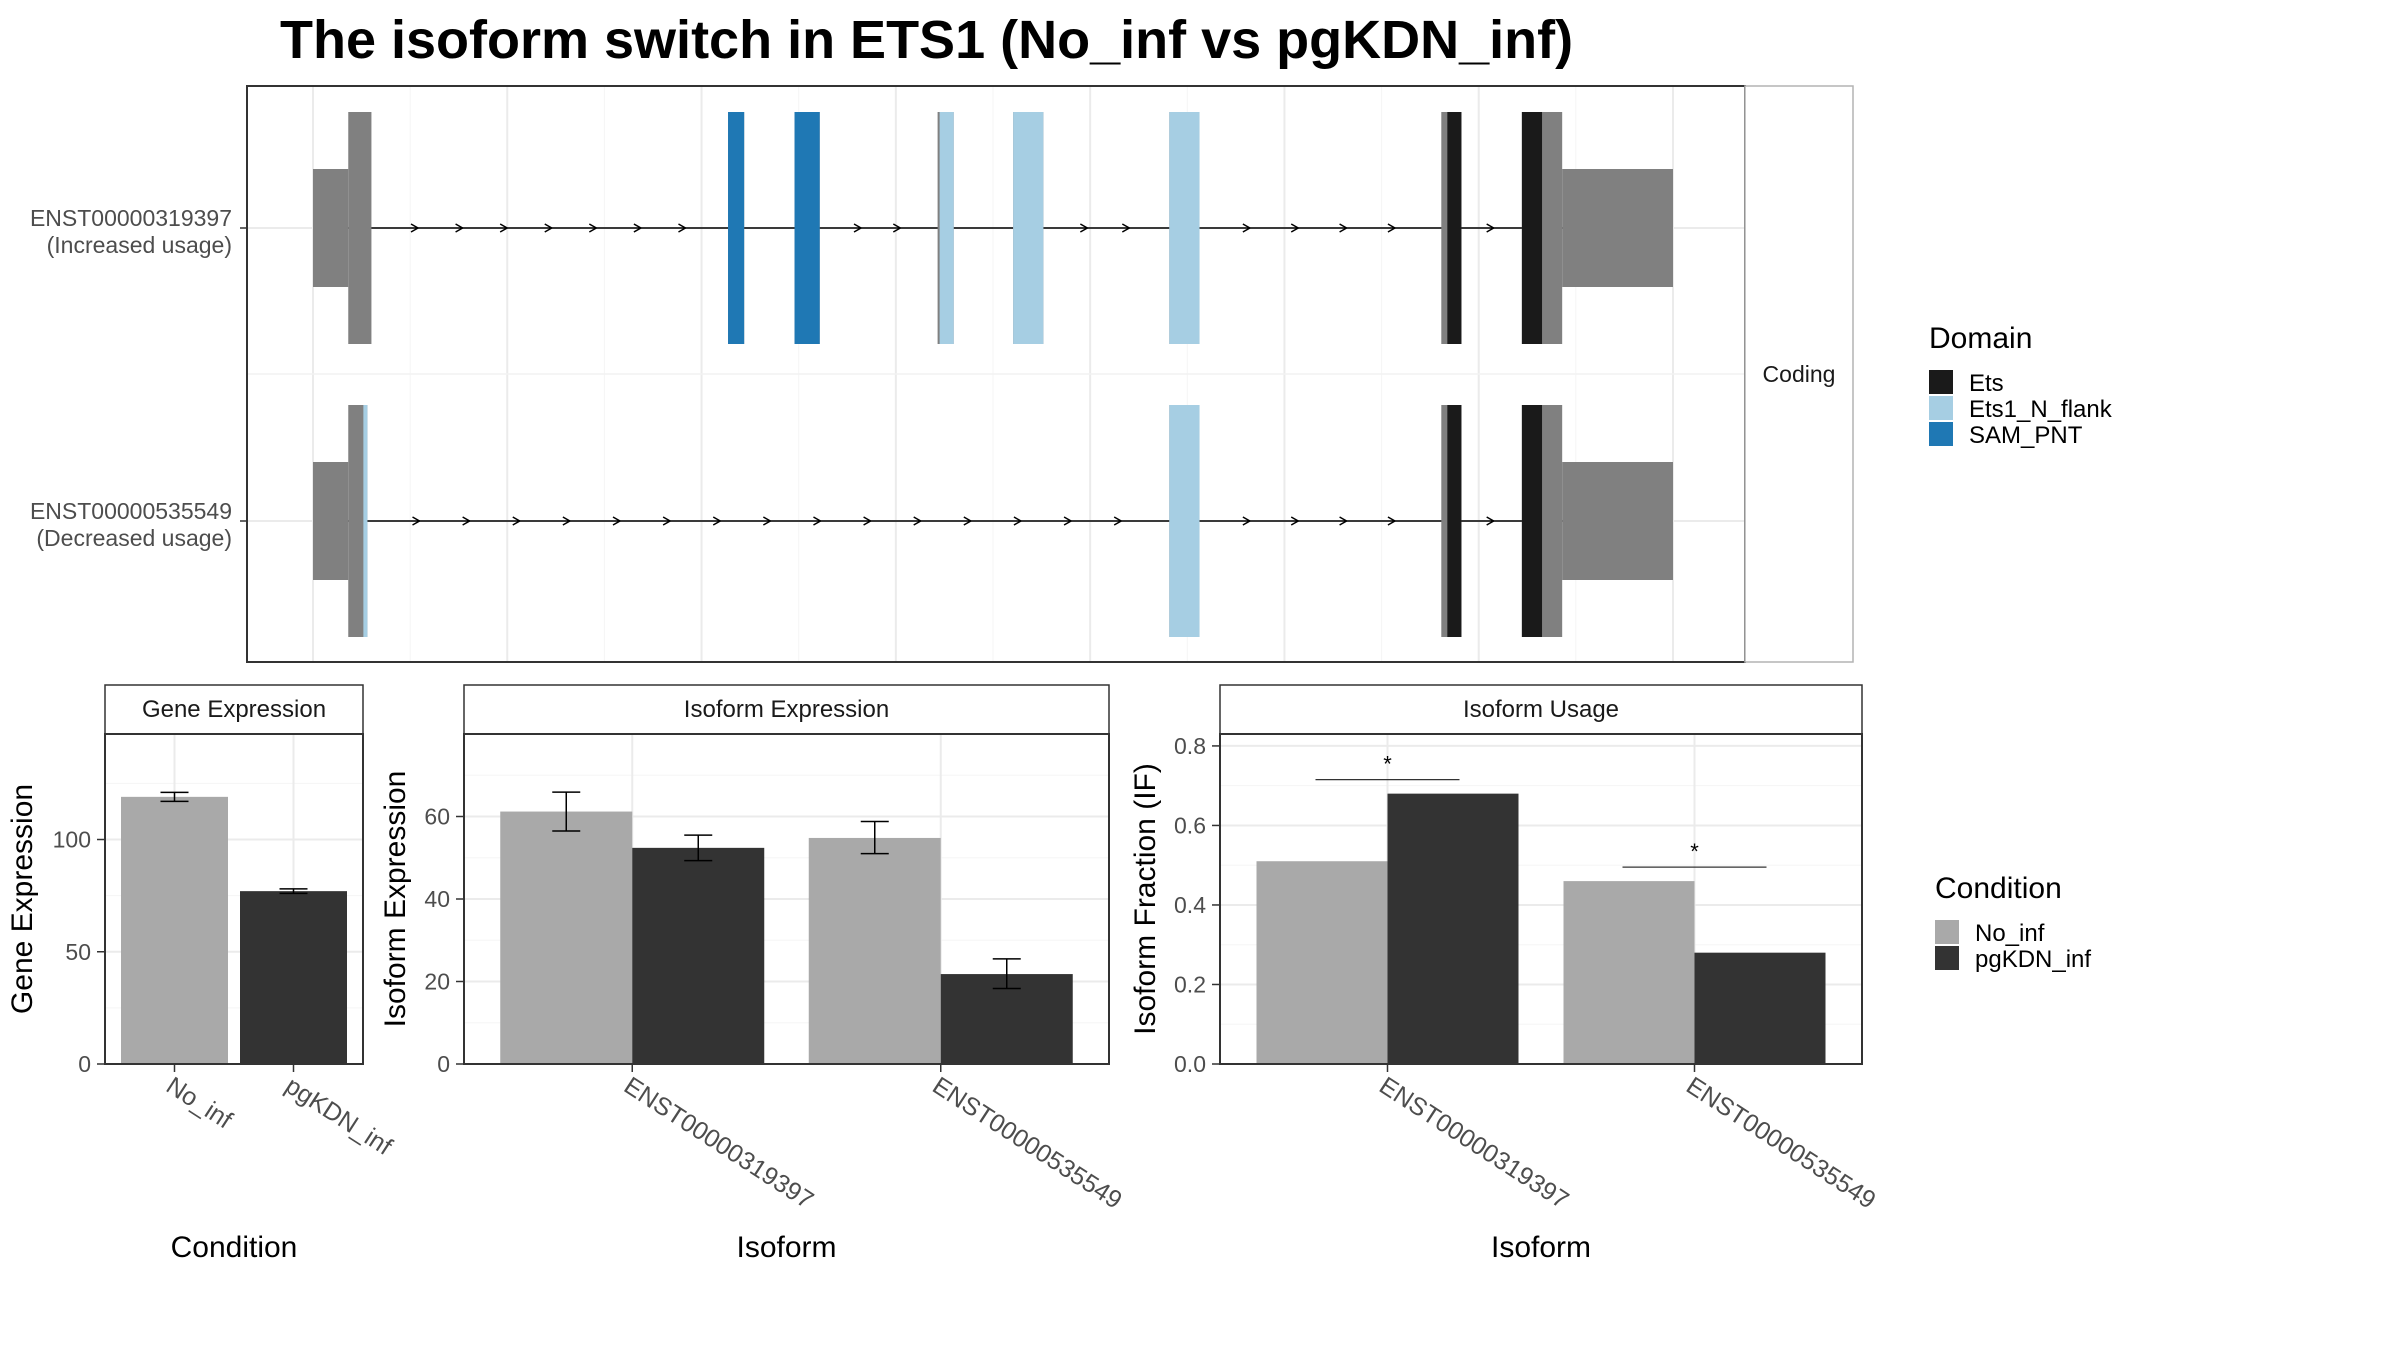 This screenshot has width=2400, height=1350. I want to click on isoform-usage-label: (Decreased usage), so click(134, 538).